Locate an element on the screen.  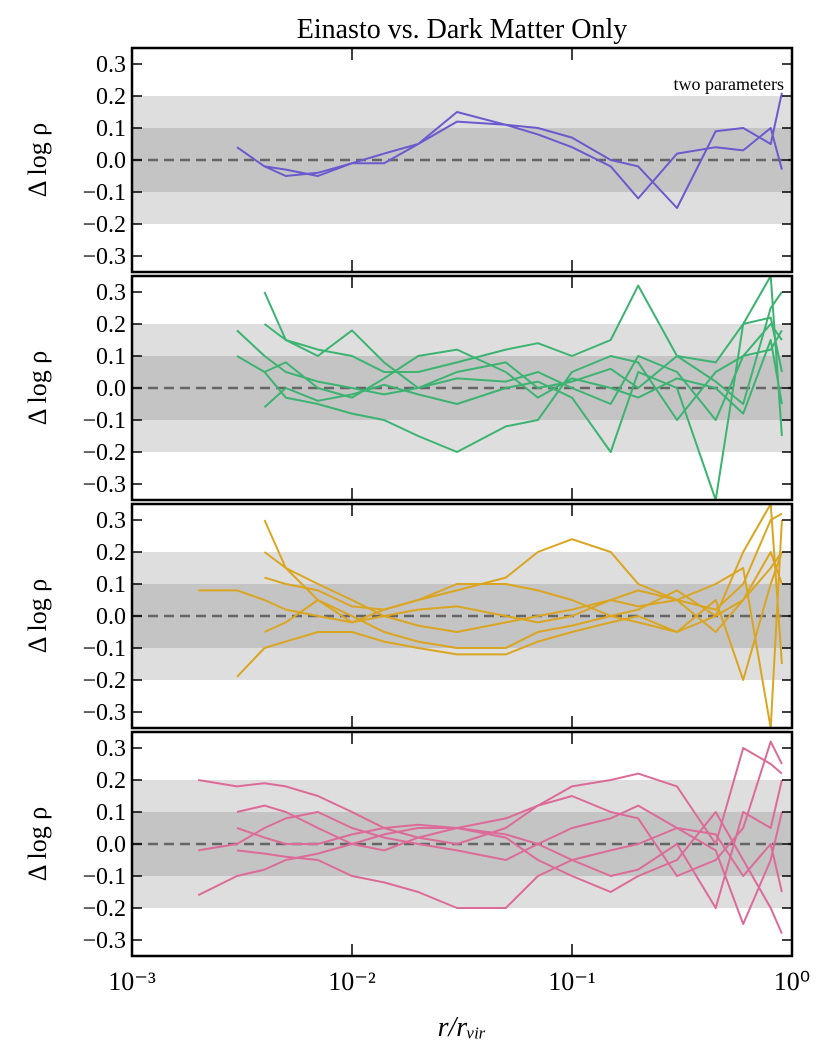
x-axis-label: r/rᵥᵢᵣ is located at coordinates (462, 1027).